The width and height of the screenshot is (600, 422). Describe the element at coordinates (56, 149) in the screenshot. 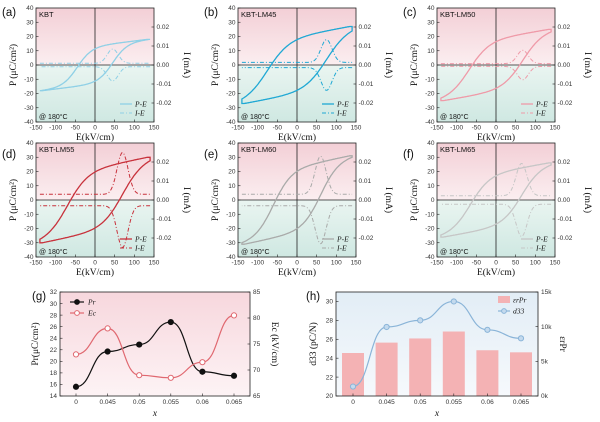

I see `sample-title: KBT-LM55` at that location.